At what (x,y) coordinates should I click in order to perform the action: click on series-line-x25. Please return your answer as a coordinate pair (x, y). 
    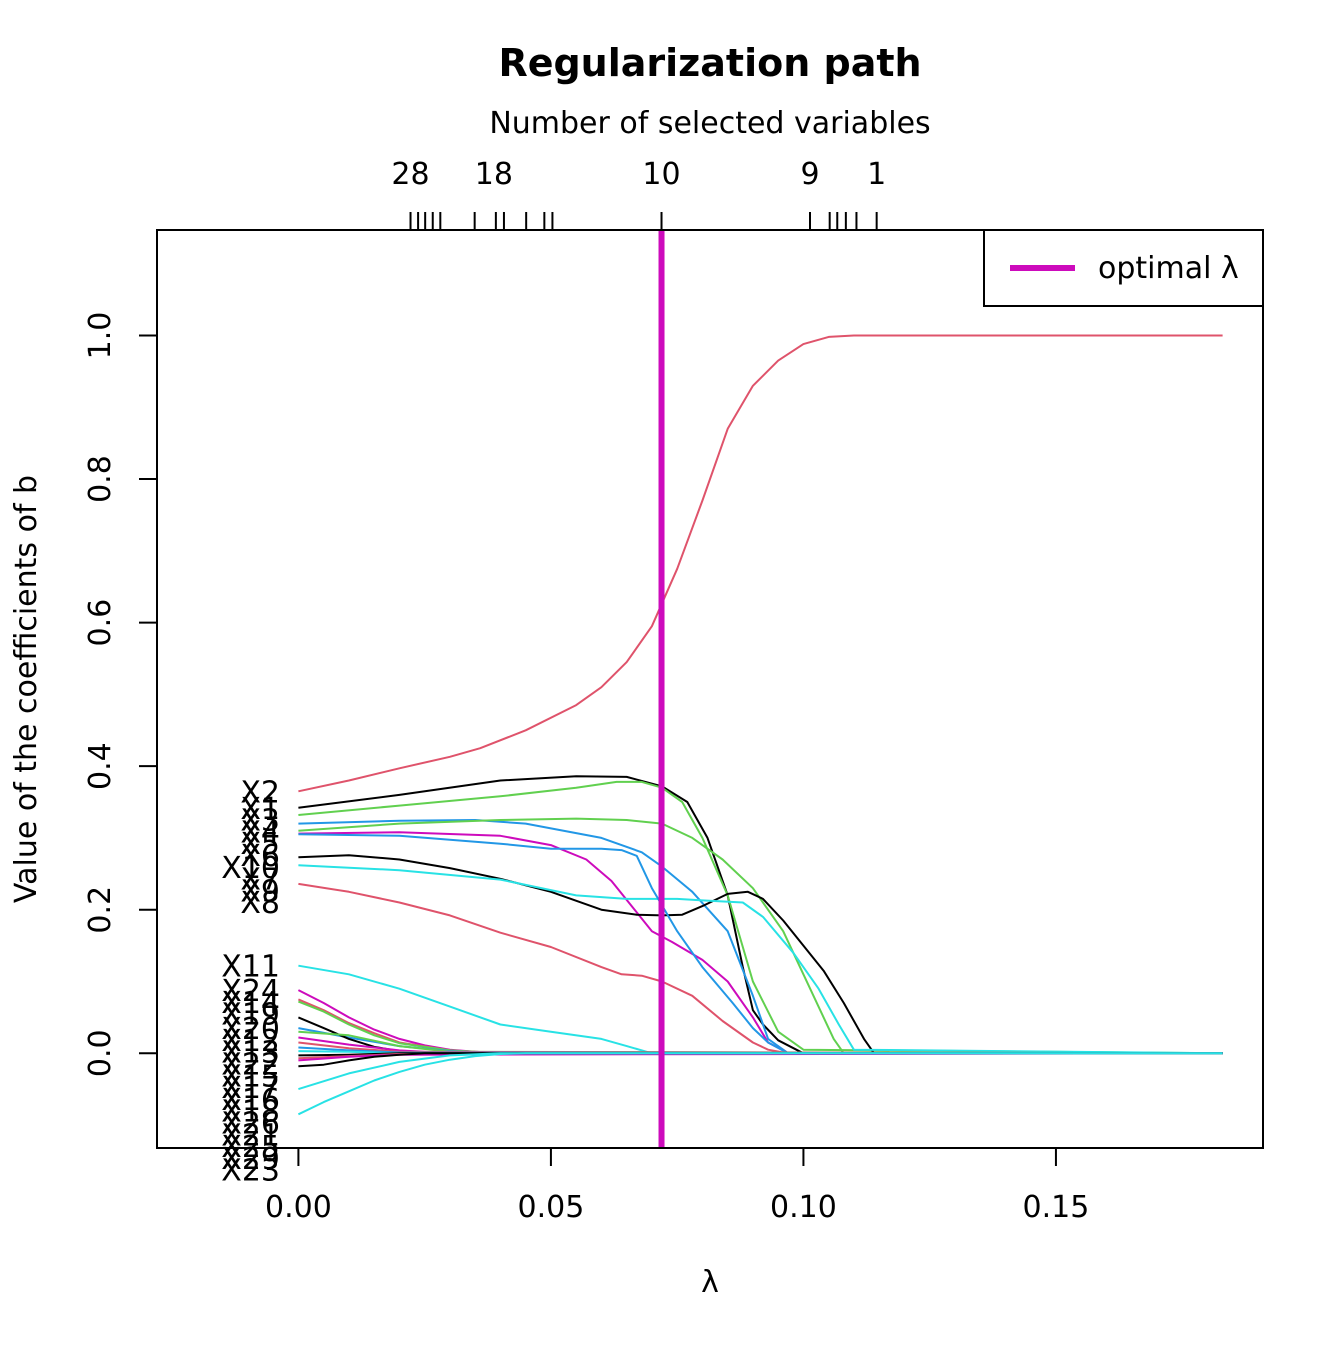
    Looking at the image, I should click on (760, 1060).